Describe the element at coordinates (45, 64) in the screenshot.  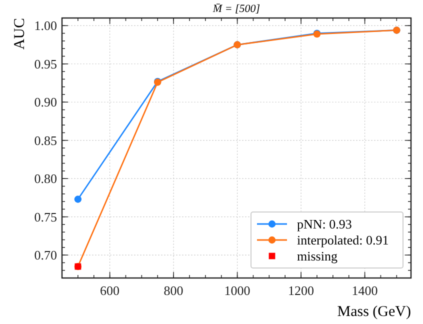
I see `y-tick-label: 0.95` at that location.